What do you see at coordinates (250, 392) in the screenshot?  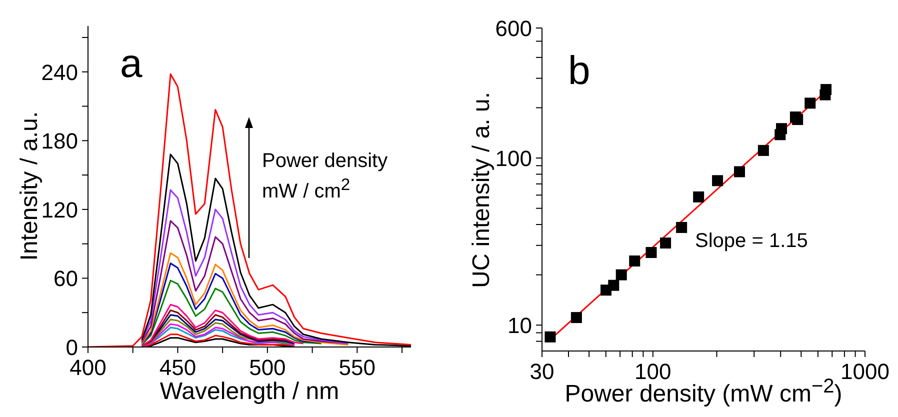 I see `x-axis-title: Wavelength / nm` at bounding box center [250, 392].